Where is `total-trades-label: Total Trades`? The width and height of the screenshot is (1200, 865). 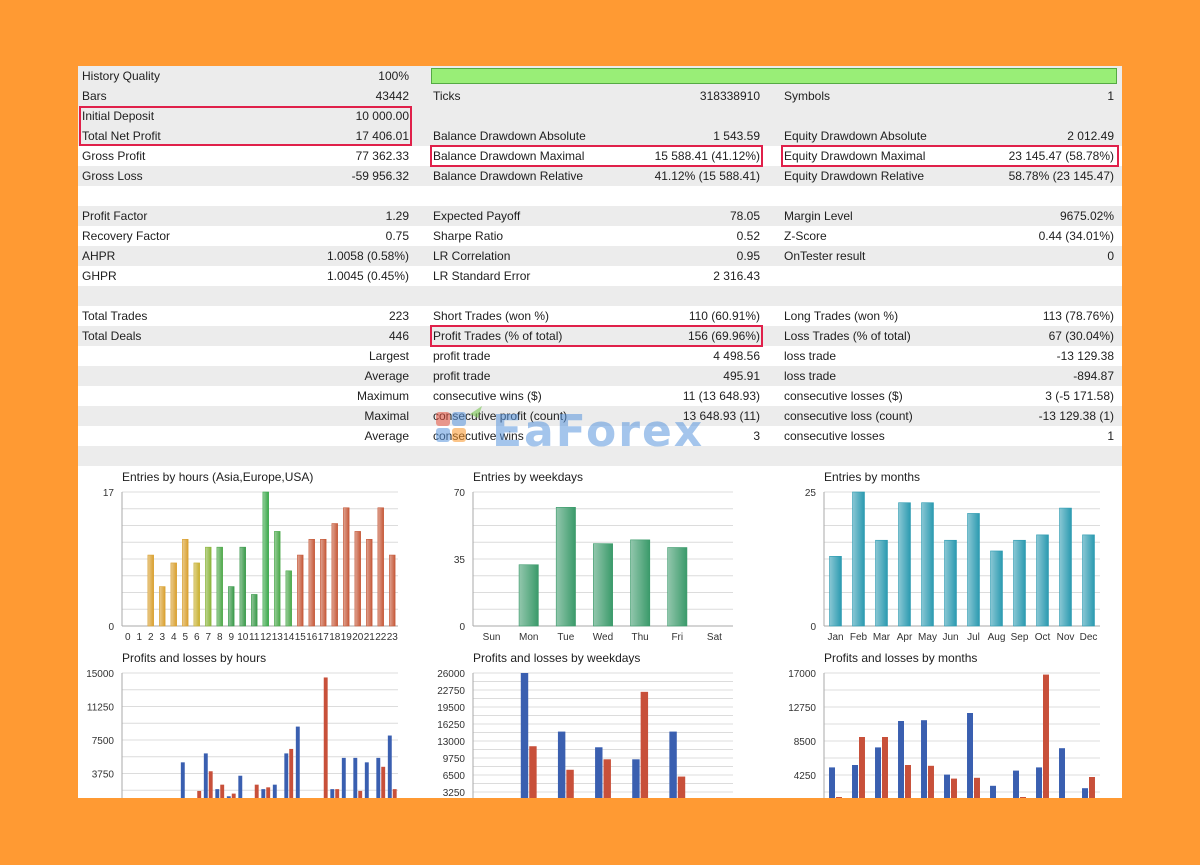 total-trades-label: Total Trades is located at coordinates (115, 316).